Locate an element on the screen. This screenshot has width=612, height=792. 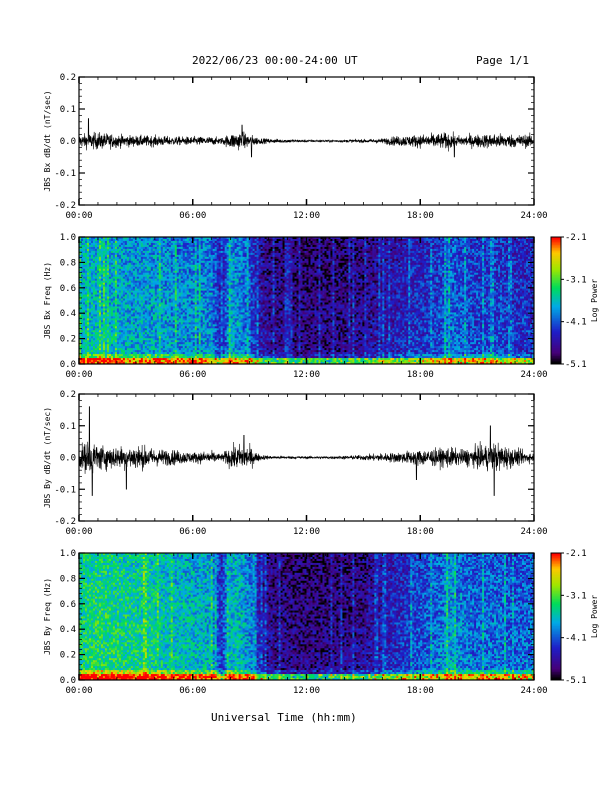
x-axis-title: Universal Time (hh:mm) is located at coordinates (284, 717).